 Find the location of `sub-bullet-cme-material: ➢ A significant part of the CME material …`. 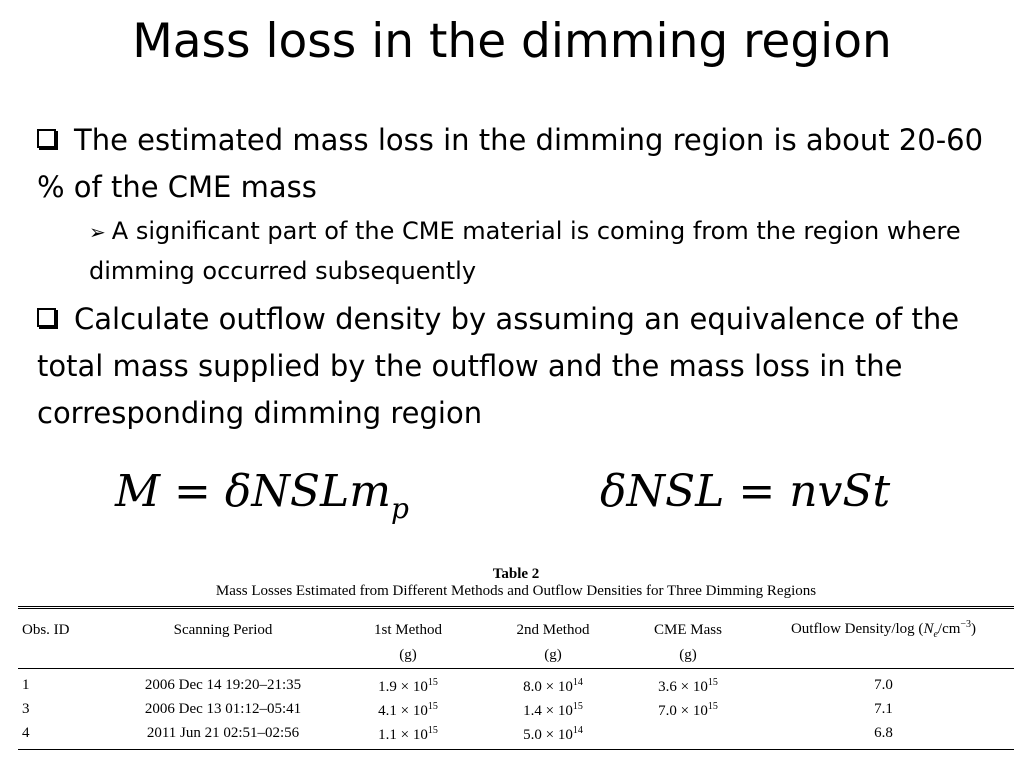

sub-bullet-cme-material: ➢ A significant part of the CME material … is located at coordinates (551, 252).